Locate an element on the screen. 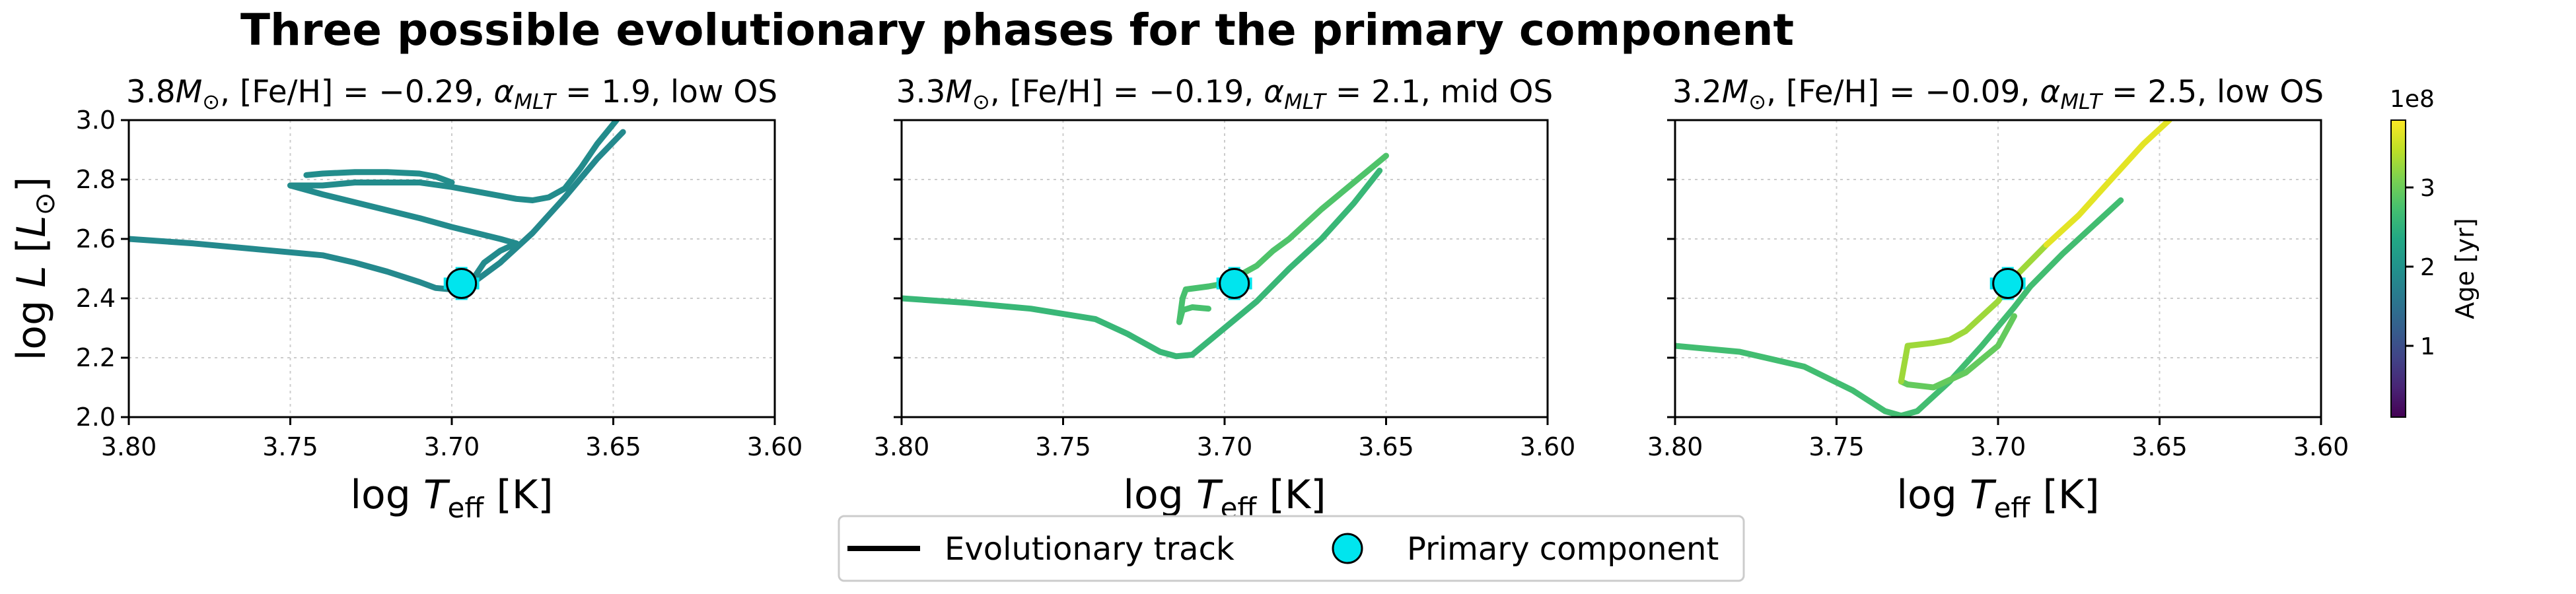 This screenshot has height=594, width=2576. y-tick-label: 2.6 is located at coordinates (96, 239).